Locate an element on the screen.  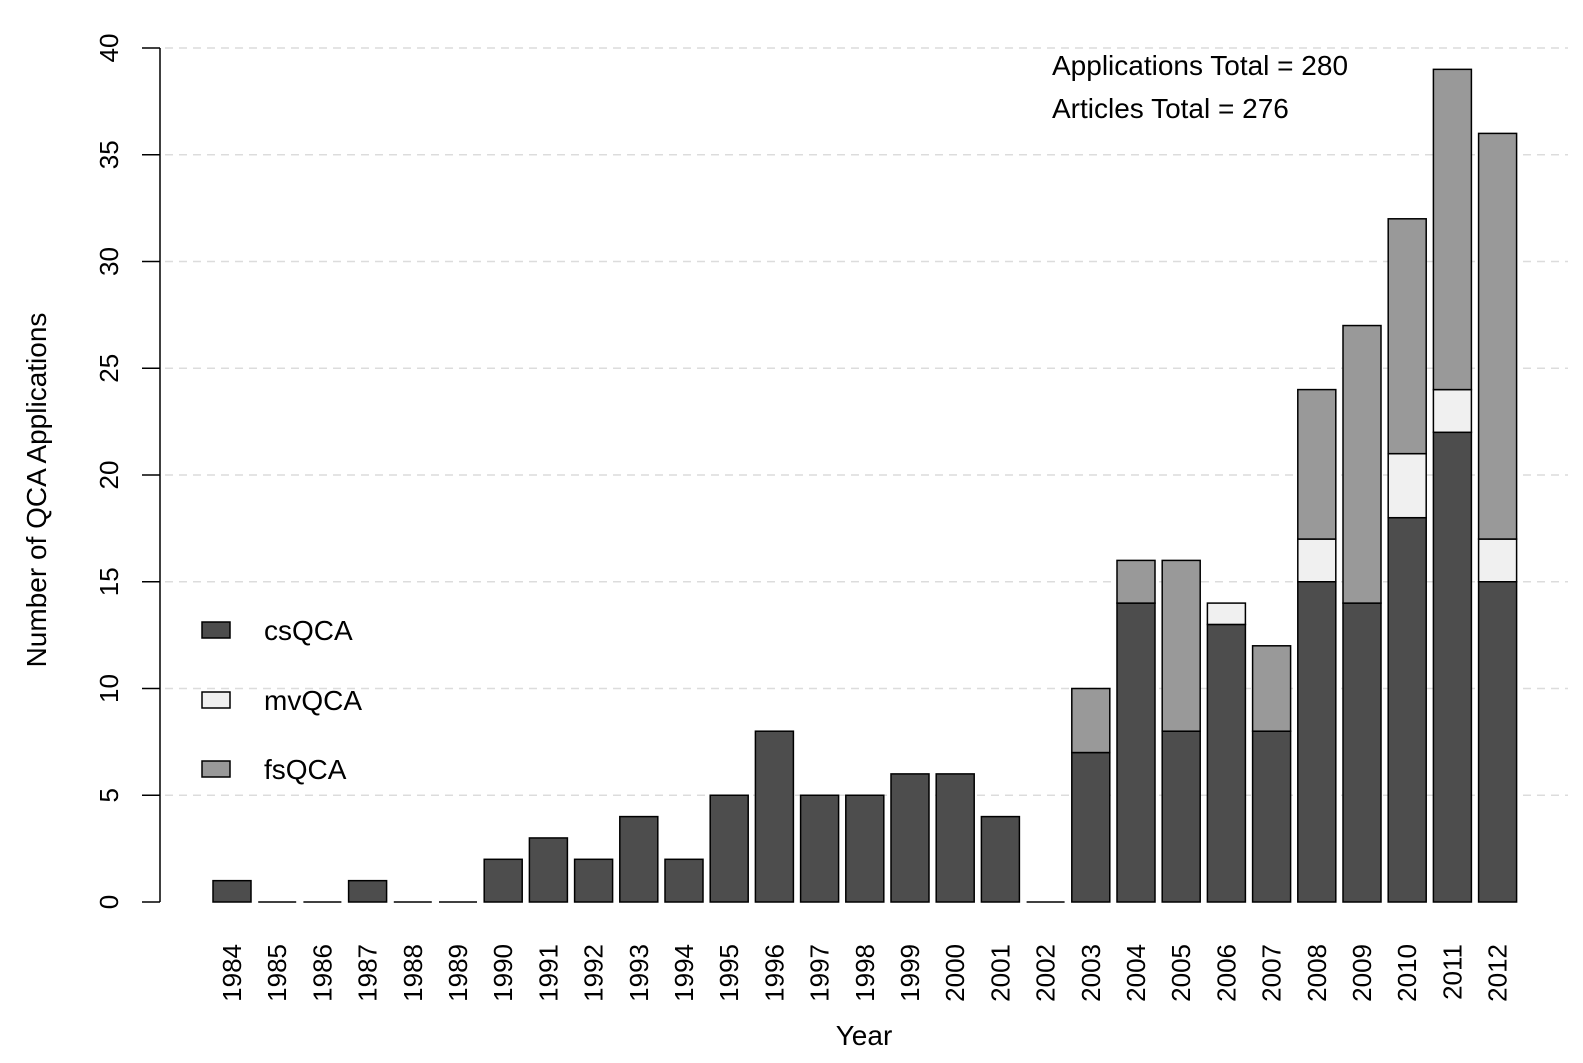
bar-csQCA-1999 is located at coordinates (910, 838).